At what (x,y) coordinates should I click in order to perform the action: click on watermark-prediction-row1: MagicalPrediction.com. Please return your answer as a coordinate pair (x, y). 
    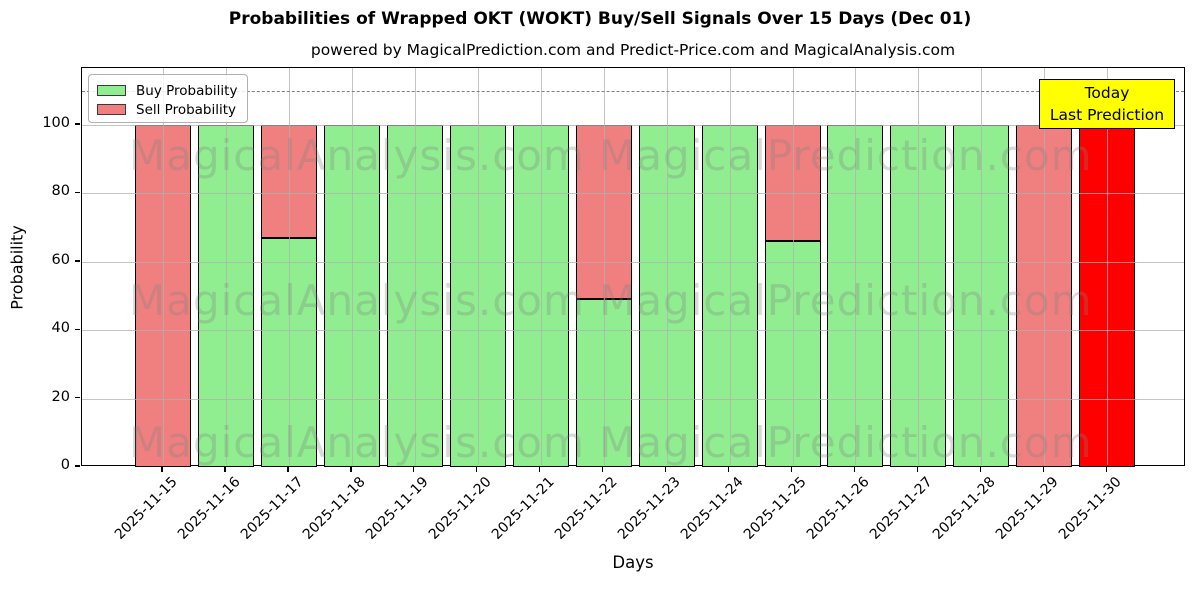
    Looking at the image, I should click on (846, 155).